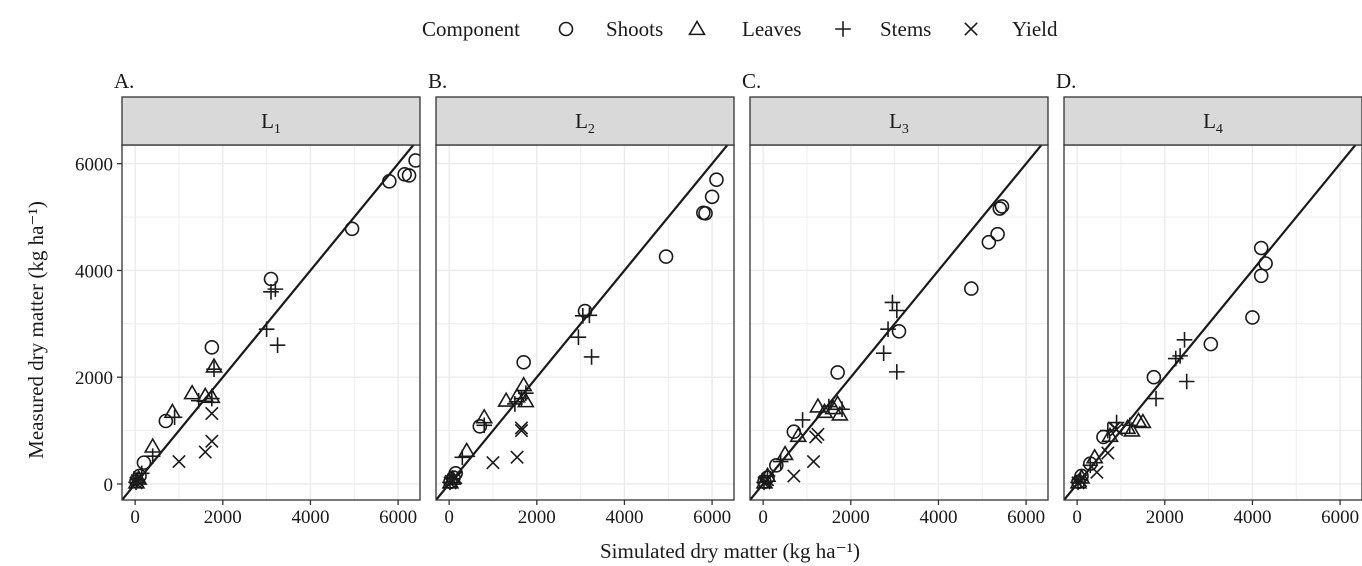 This screenshot has width=1362, height=566. Describe the element at coordinates (124, 81) in the screenshot. I see `panel-tag: A.` at that location.